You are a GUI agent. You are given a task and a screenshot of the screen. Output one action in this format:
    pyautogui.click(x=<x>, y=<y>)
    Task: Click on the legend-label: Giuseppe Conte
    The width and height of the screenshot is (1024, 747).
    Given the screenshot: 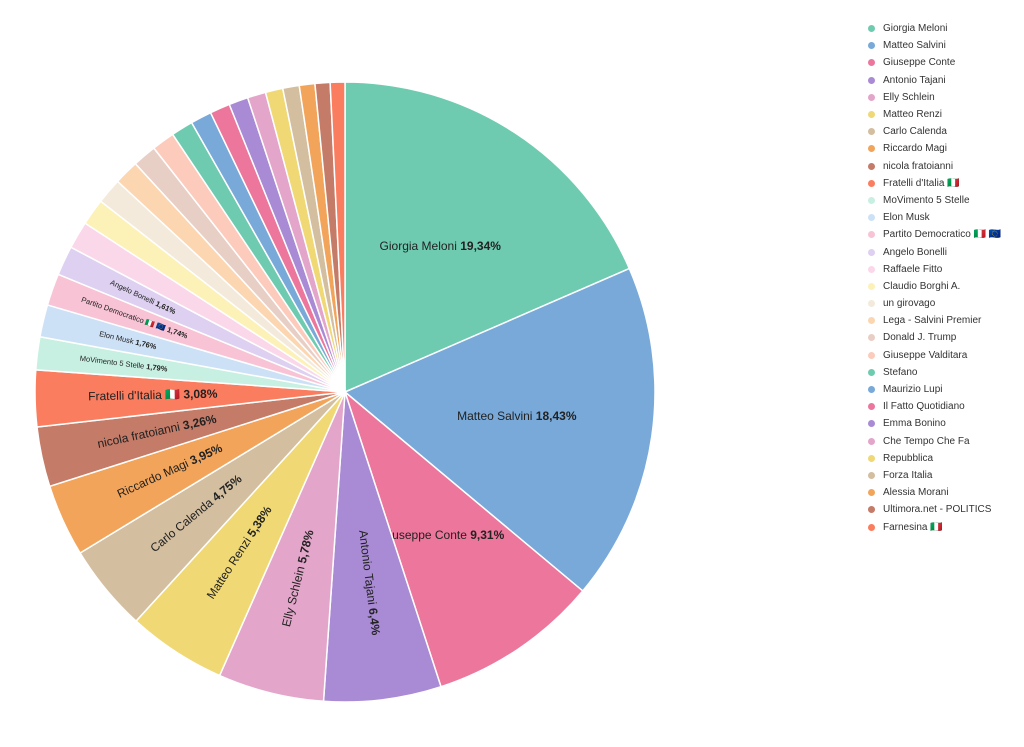 What is the action you would take?
    pyautogui.click(x=919, y=63)
    